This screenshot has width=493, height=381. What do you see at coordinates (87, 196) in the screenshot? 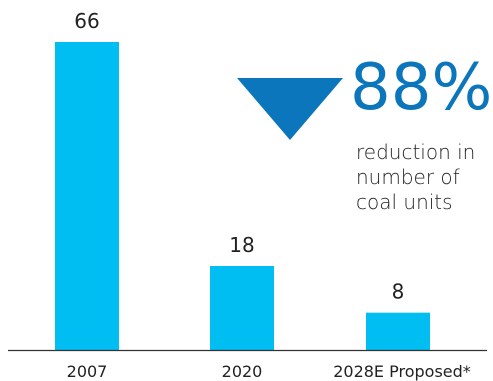
I see `bar-2007` at bounding box center [87, 196].